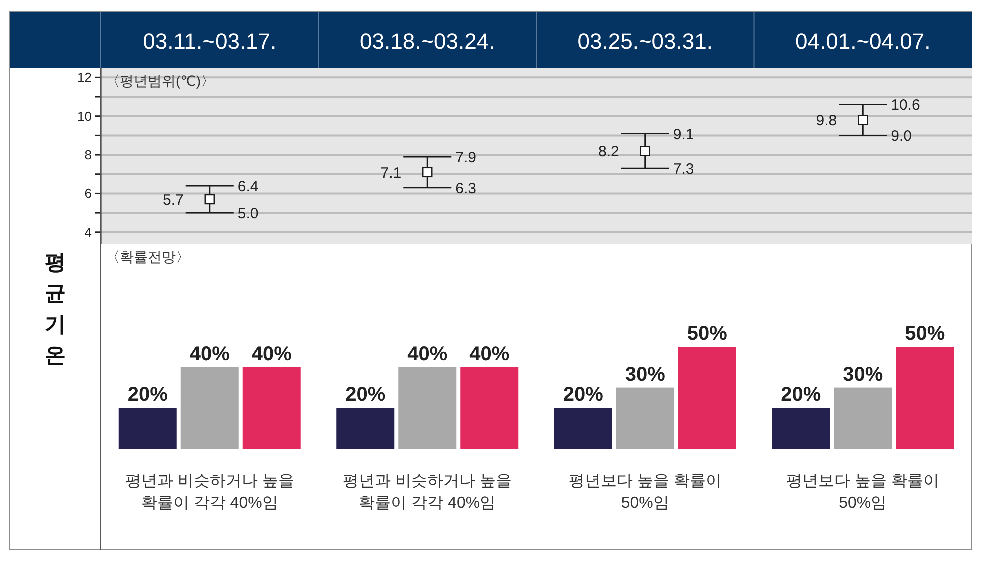  What do you see at coordinates (863, 41) in the screenshot?
I see `x-tick-label: 04.01.~04.07.` at bounding box center [863, 41].